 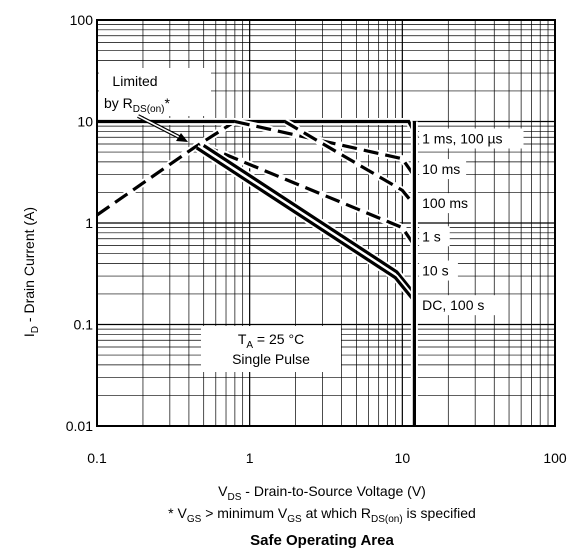 I want to click on series-1-s, so click(x=310, y=195).